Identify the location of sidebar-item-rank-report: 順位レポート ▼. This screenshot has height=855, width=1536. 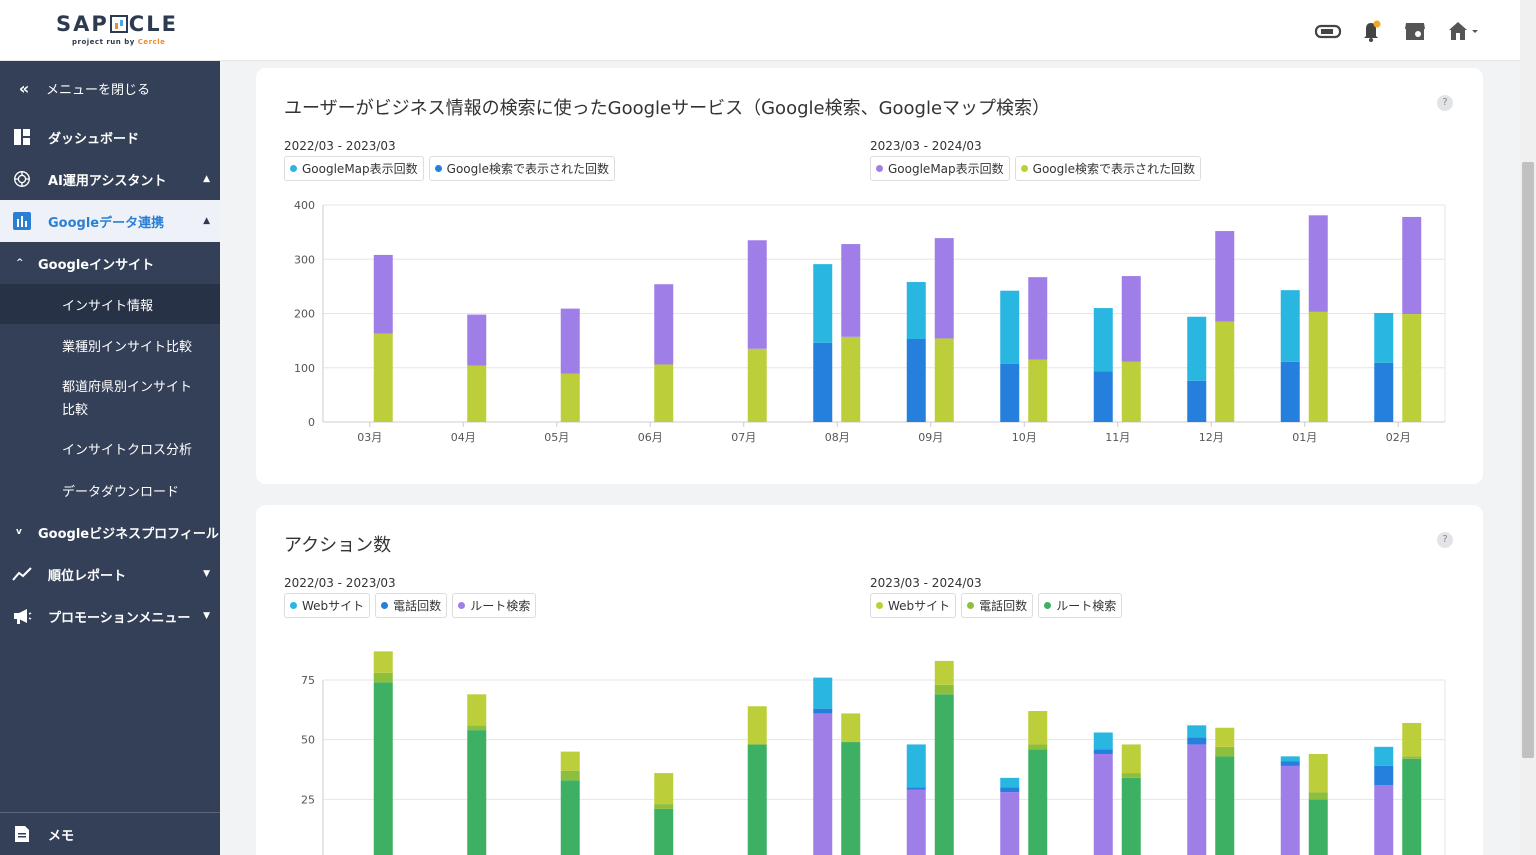
(110, 574).